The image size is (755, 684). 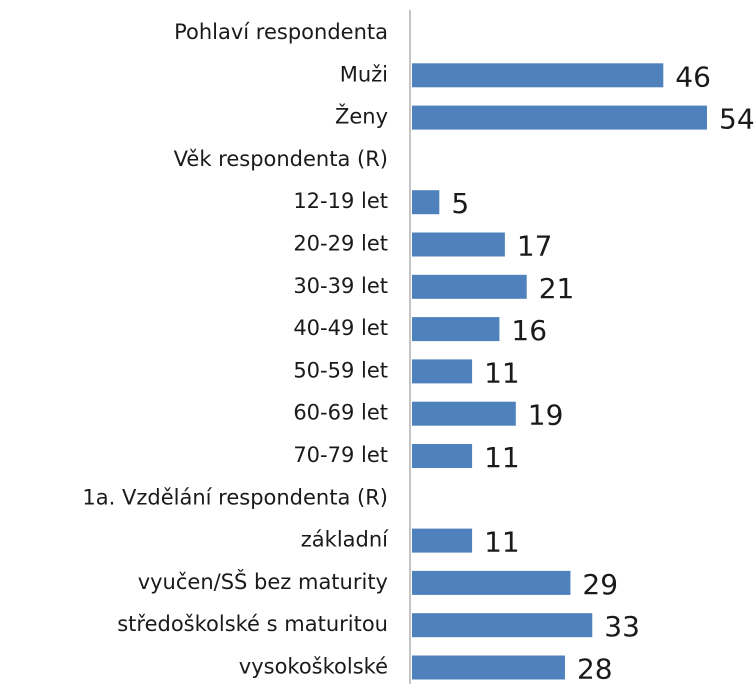 I want to click on value-label: 16, so click(x=529, y=330).